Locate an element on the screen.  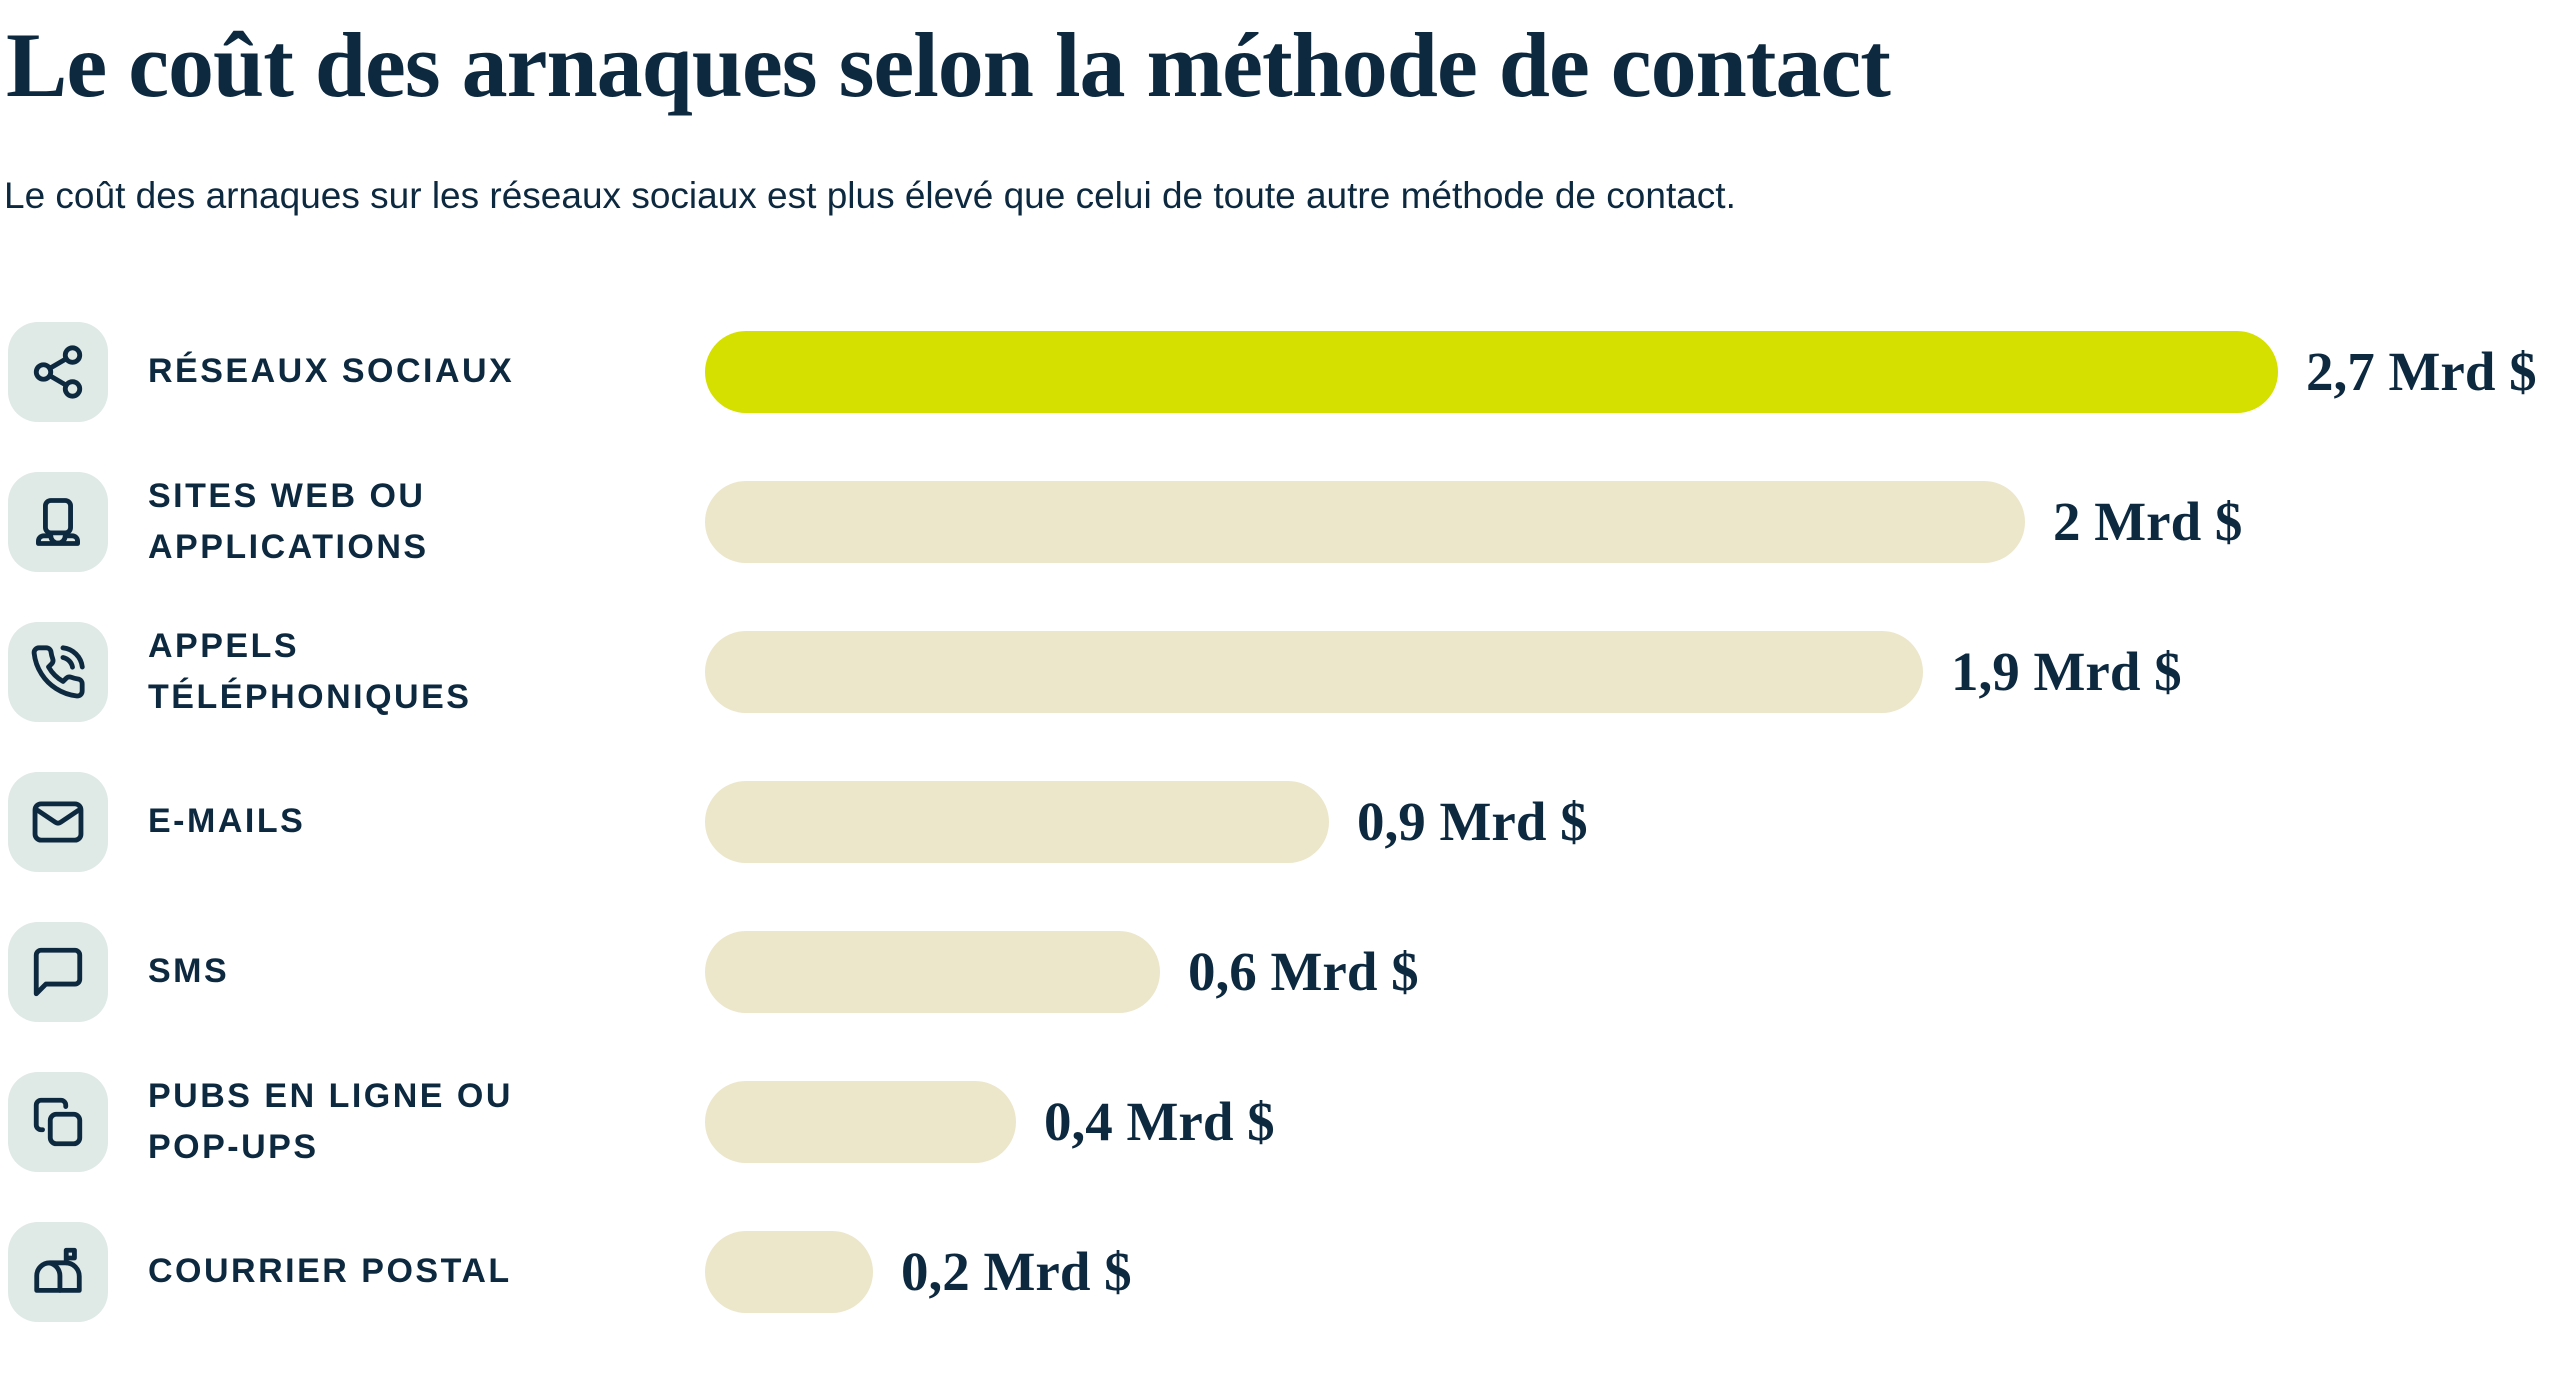
chart-row: SITES WEB OU APPLICATIONS 2 Mrd $ is located at coordinates (1280, 522).